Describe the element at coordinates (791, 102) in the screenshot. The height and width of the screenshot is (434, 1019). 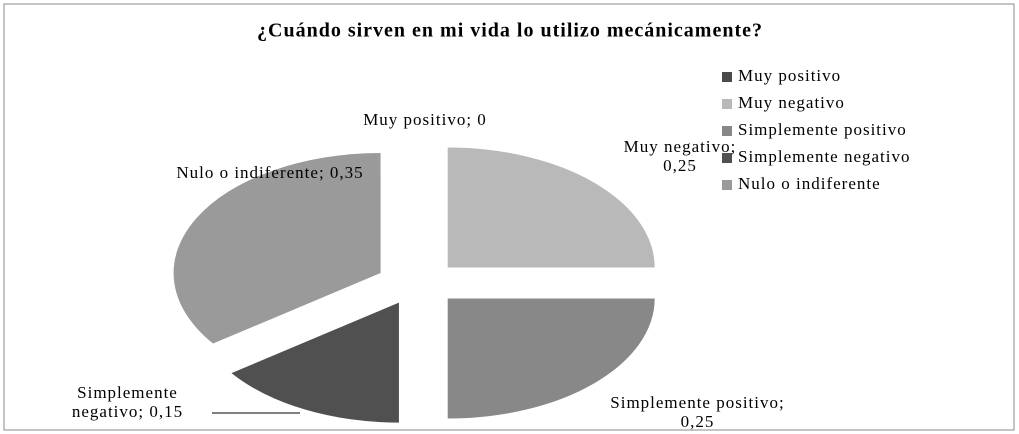
I see `legend-label: Muy negativo` at that location.